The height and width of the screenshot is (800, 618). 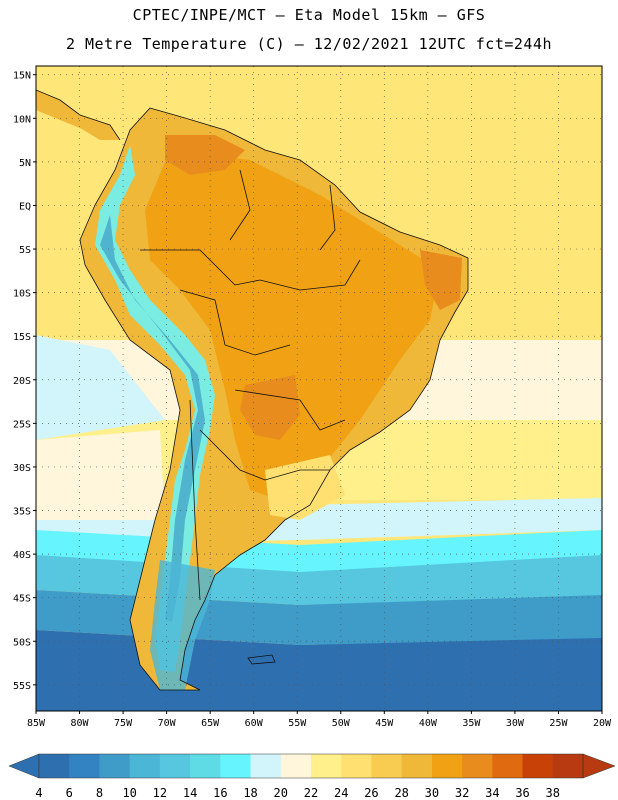 What do you see at coordinates (25, 206) in the screenshot?
I see `lat-label: EQ` at bounding box center [25, 206].